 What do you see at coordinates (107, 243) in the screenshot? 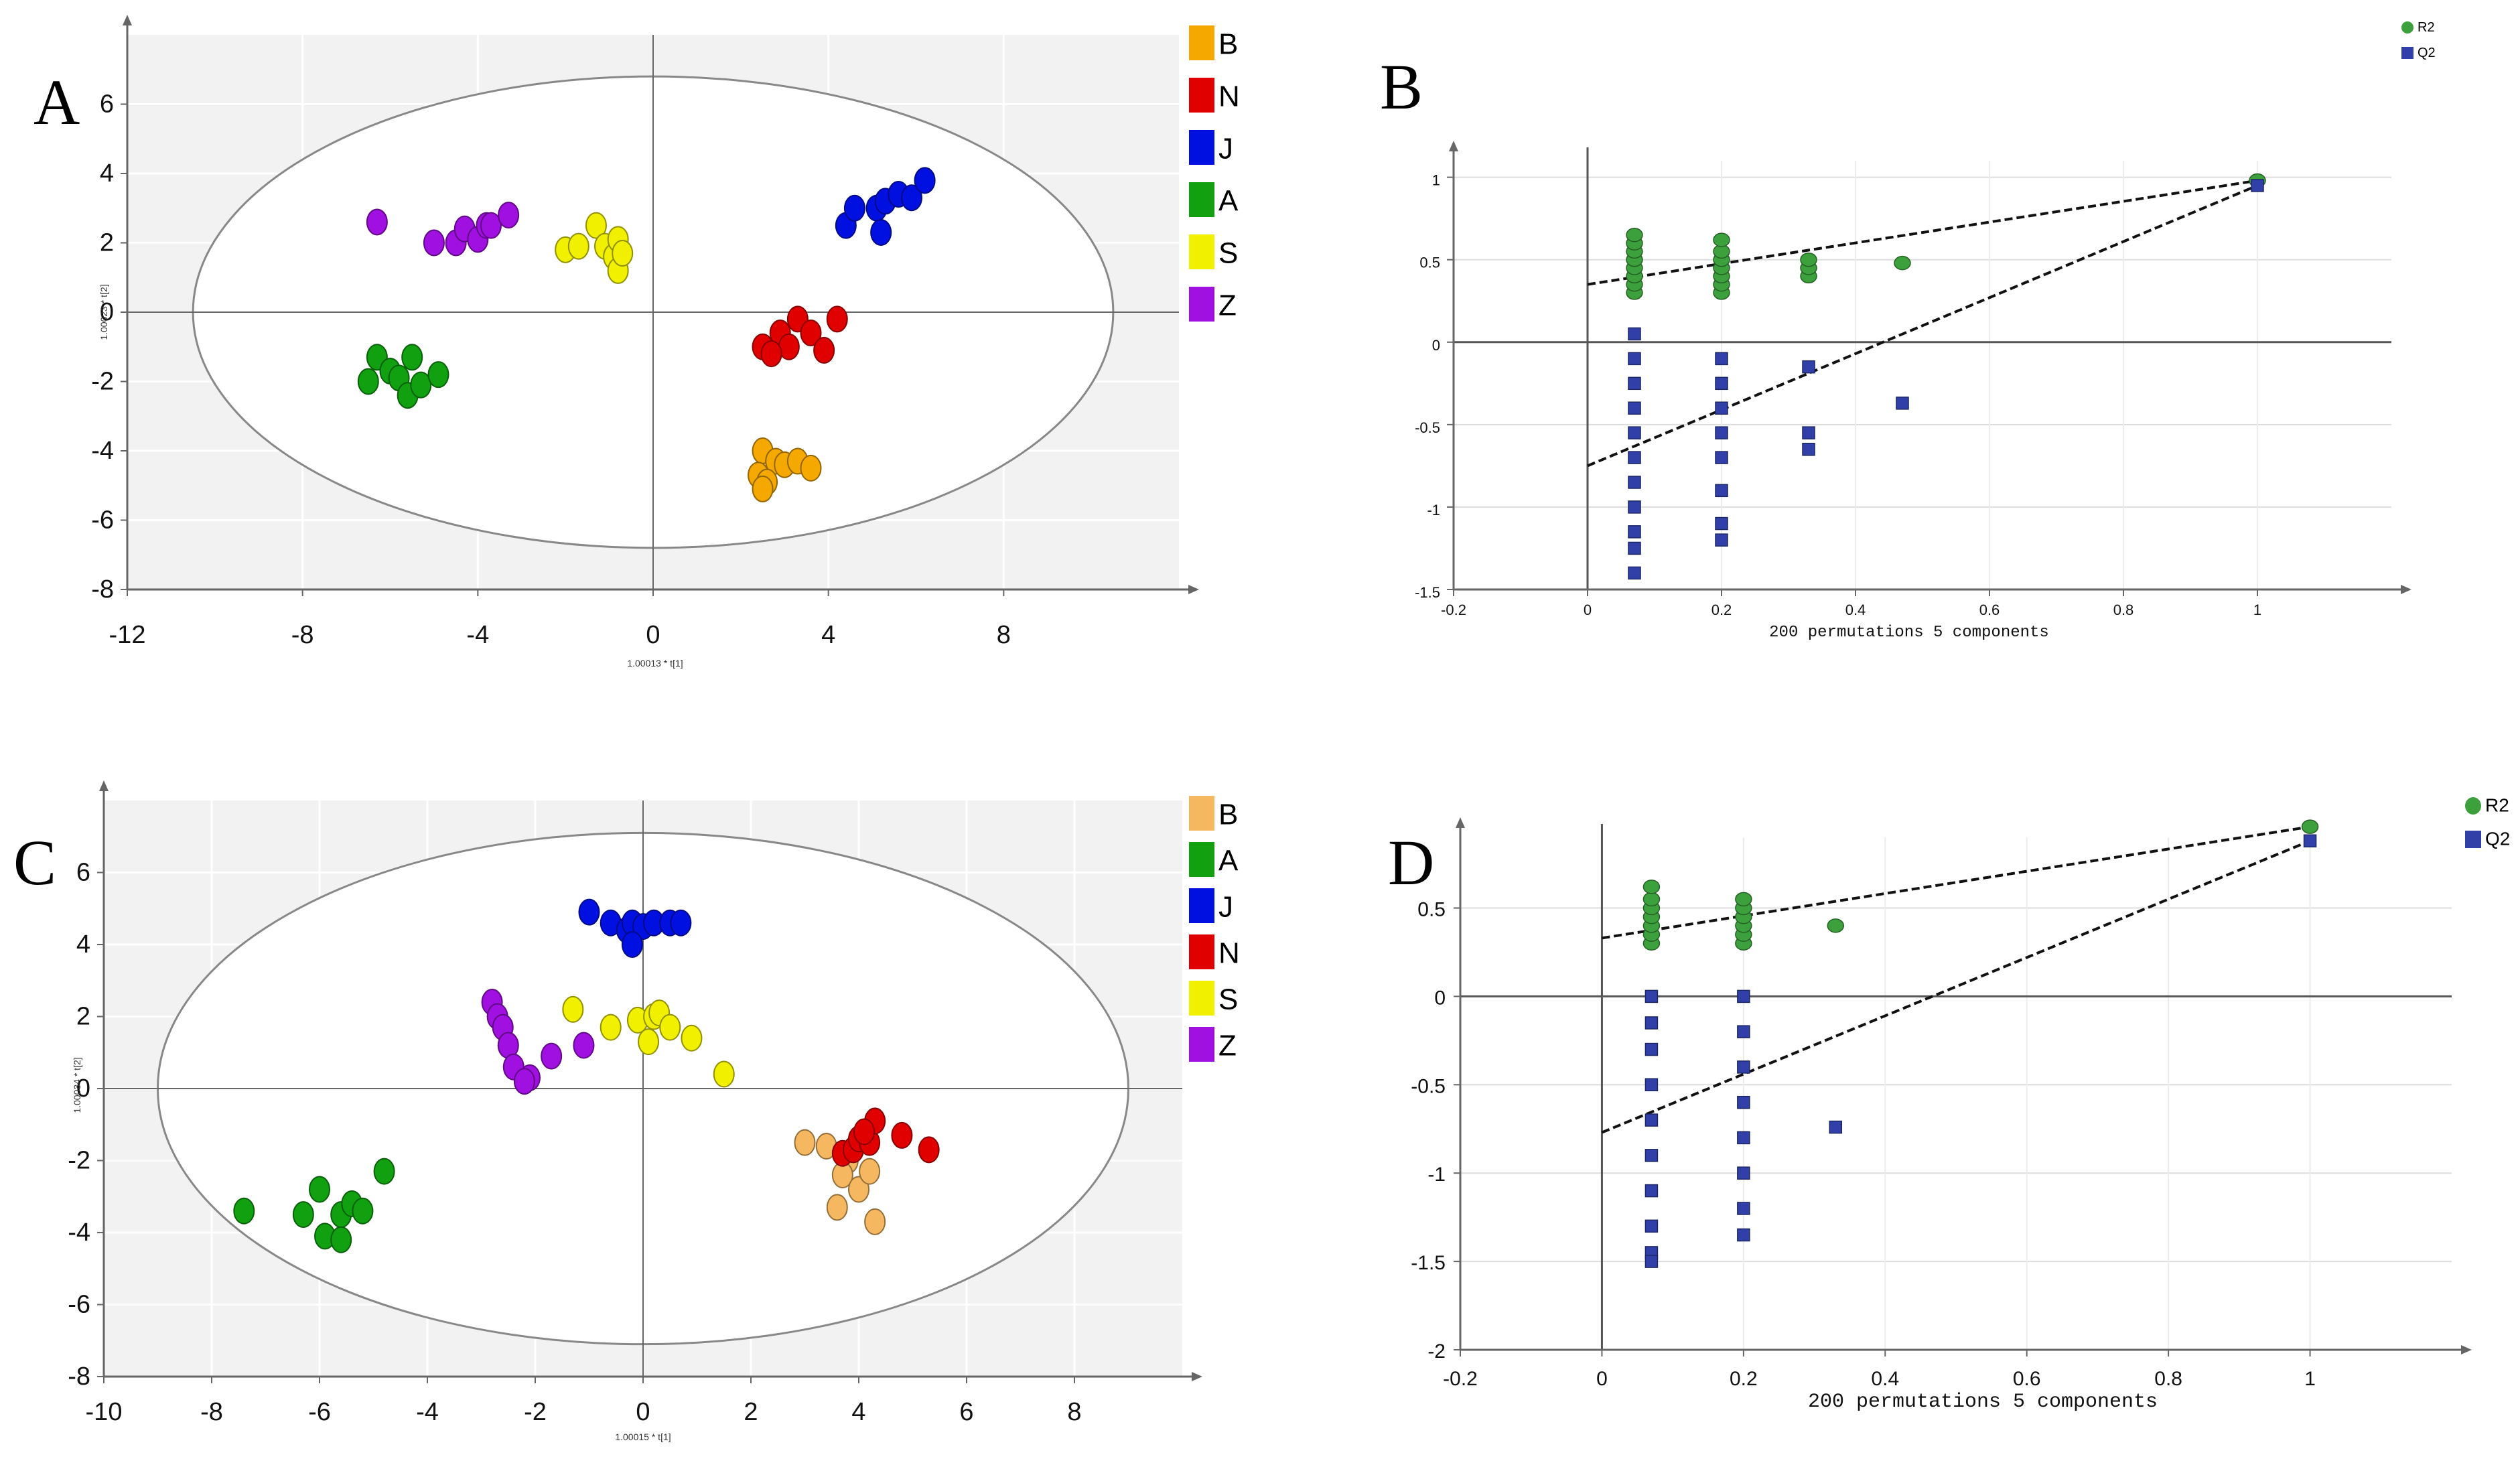
I see `y-tick-label: 2` at bounding box center [107, 243].